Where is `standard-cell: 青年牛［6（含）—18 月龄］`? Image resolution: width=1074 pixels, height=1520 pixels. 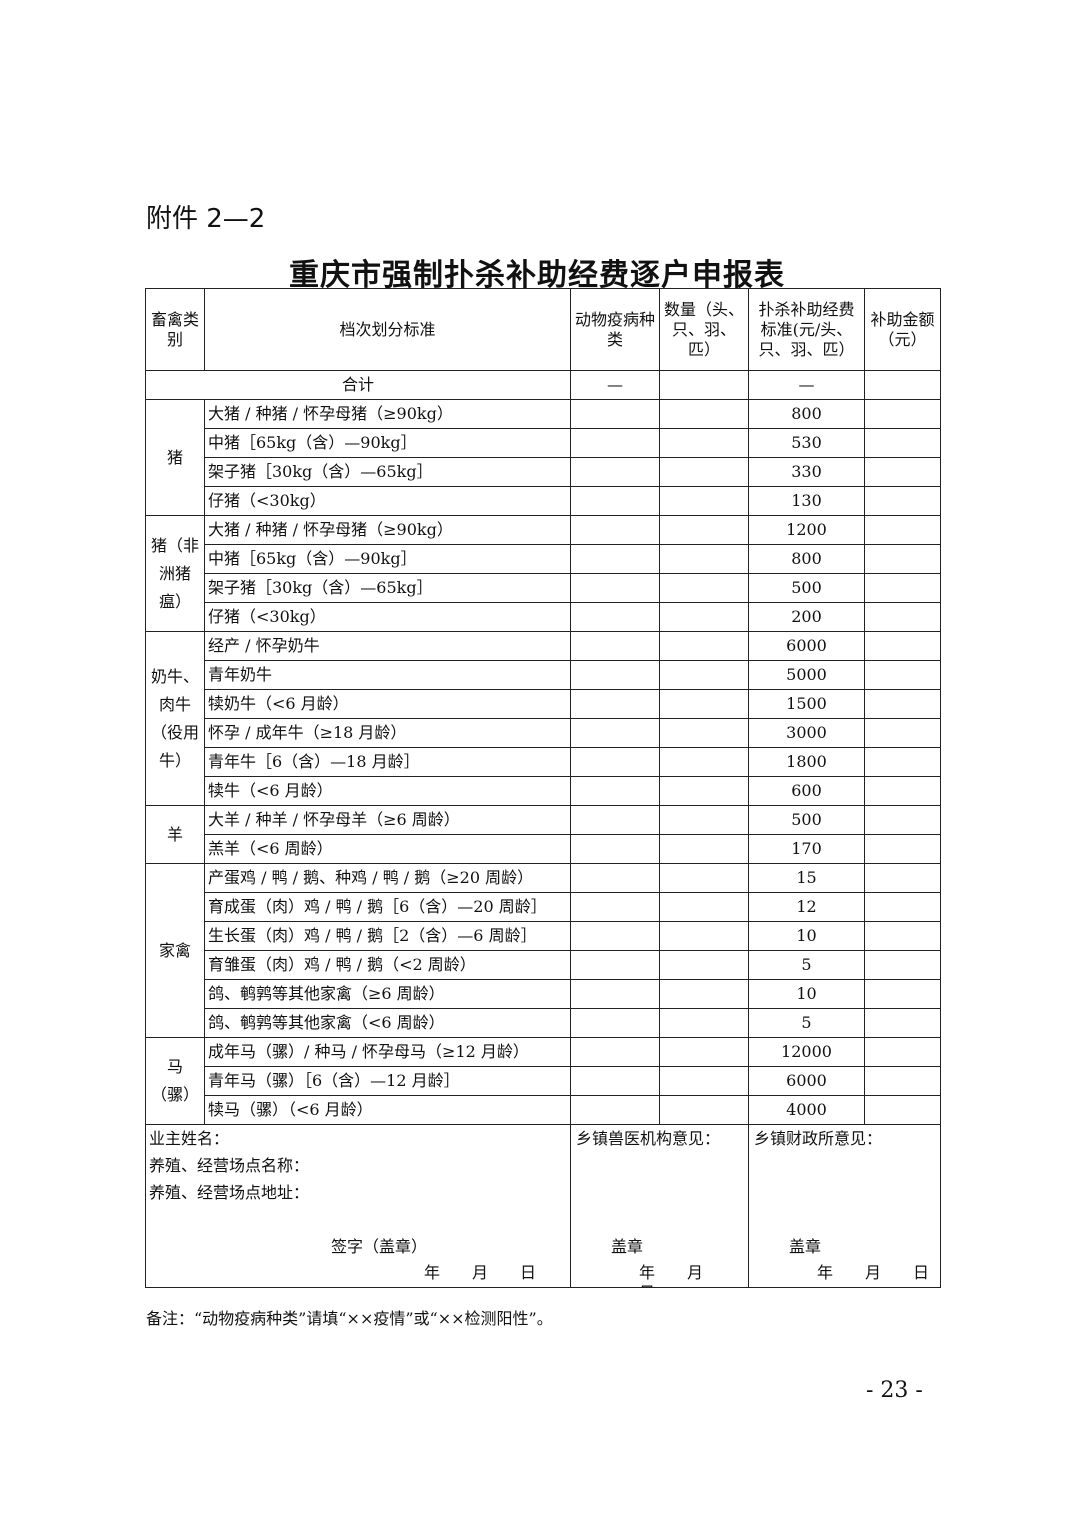 standard-cell: 青年牛［6（含）—18 月龄］ is located at coordinates (387, 762).